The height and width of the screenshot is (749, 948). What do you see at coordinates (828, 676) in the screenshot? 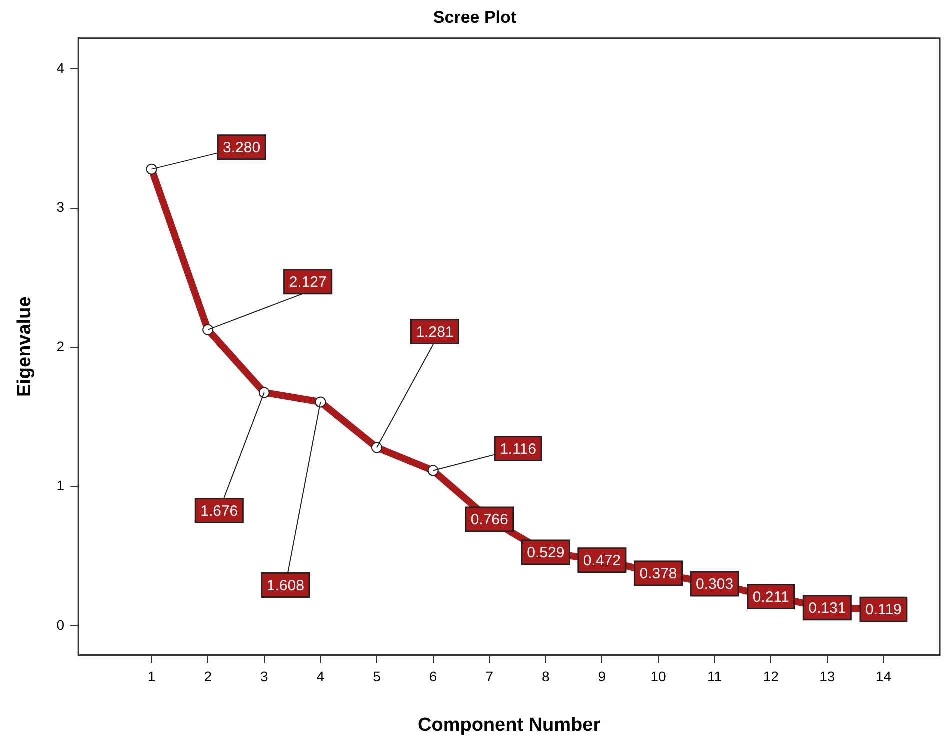
I see `x-tick-label: 13` at bounding box center [828, 676].